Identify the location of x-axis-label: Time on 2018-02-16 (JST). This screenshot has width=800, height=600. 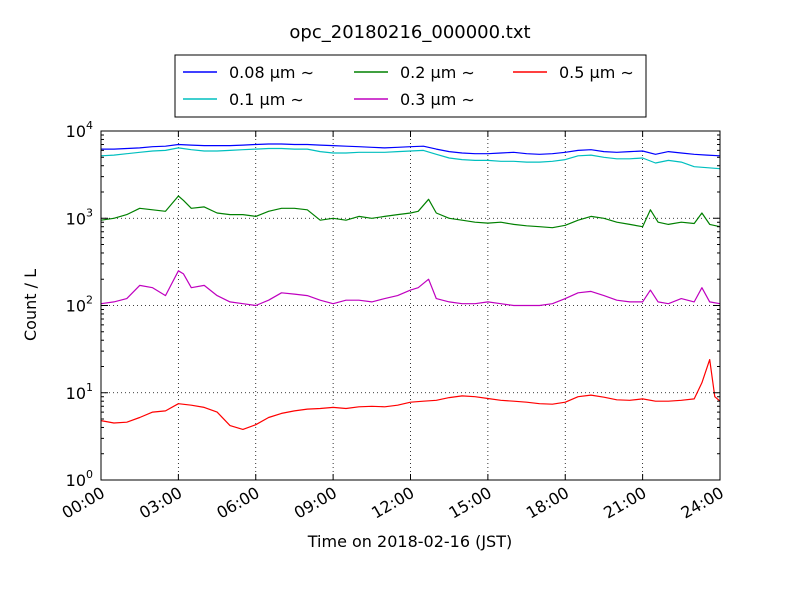
(409, 541).